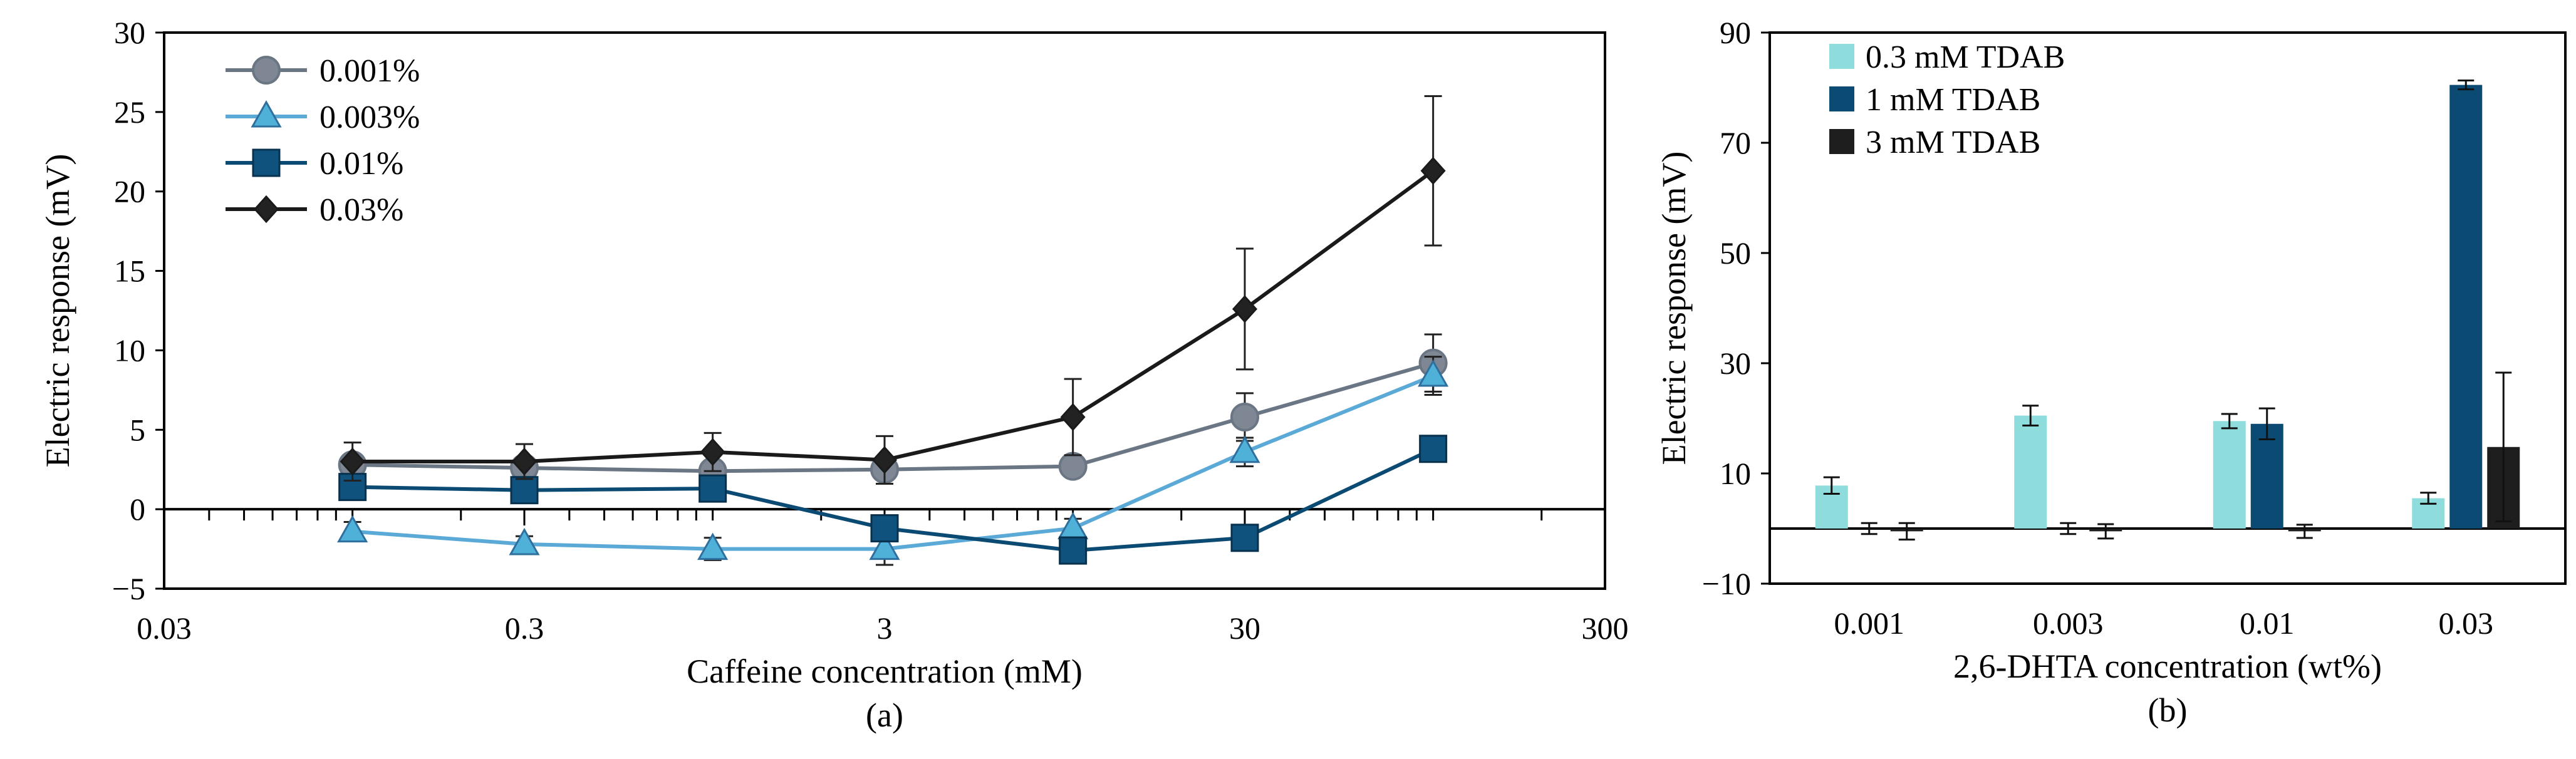  What do you see at coordinates (893, 417) in the screenshot?
I see `series-line` at bounding box center [893, 417].